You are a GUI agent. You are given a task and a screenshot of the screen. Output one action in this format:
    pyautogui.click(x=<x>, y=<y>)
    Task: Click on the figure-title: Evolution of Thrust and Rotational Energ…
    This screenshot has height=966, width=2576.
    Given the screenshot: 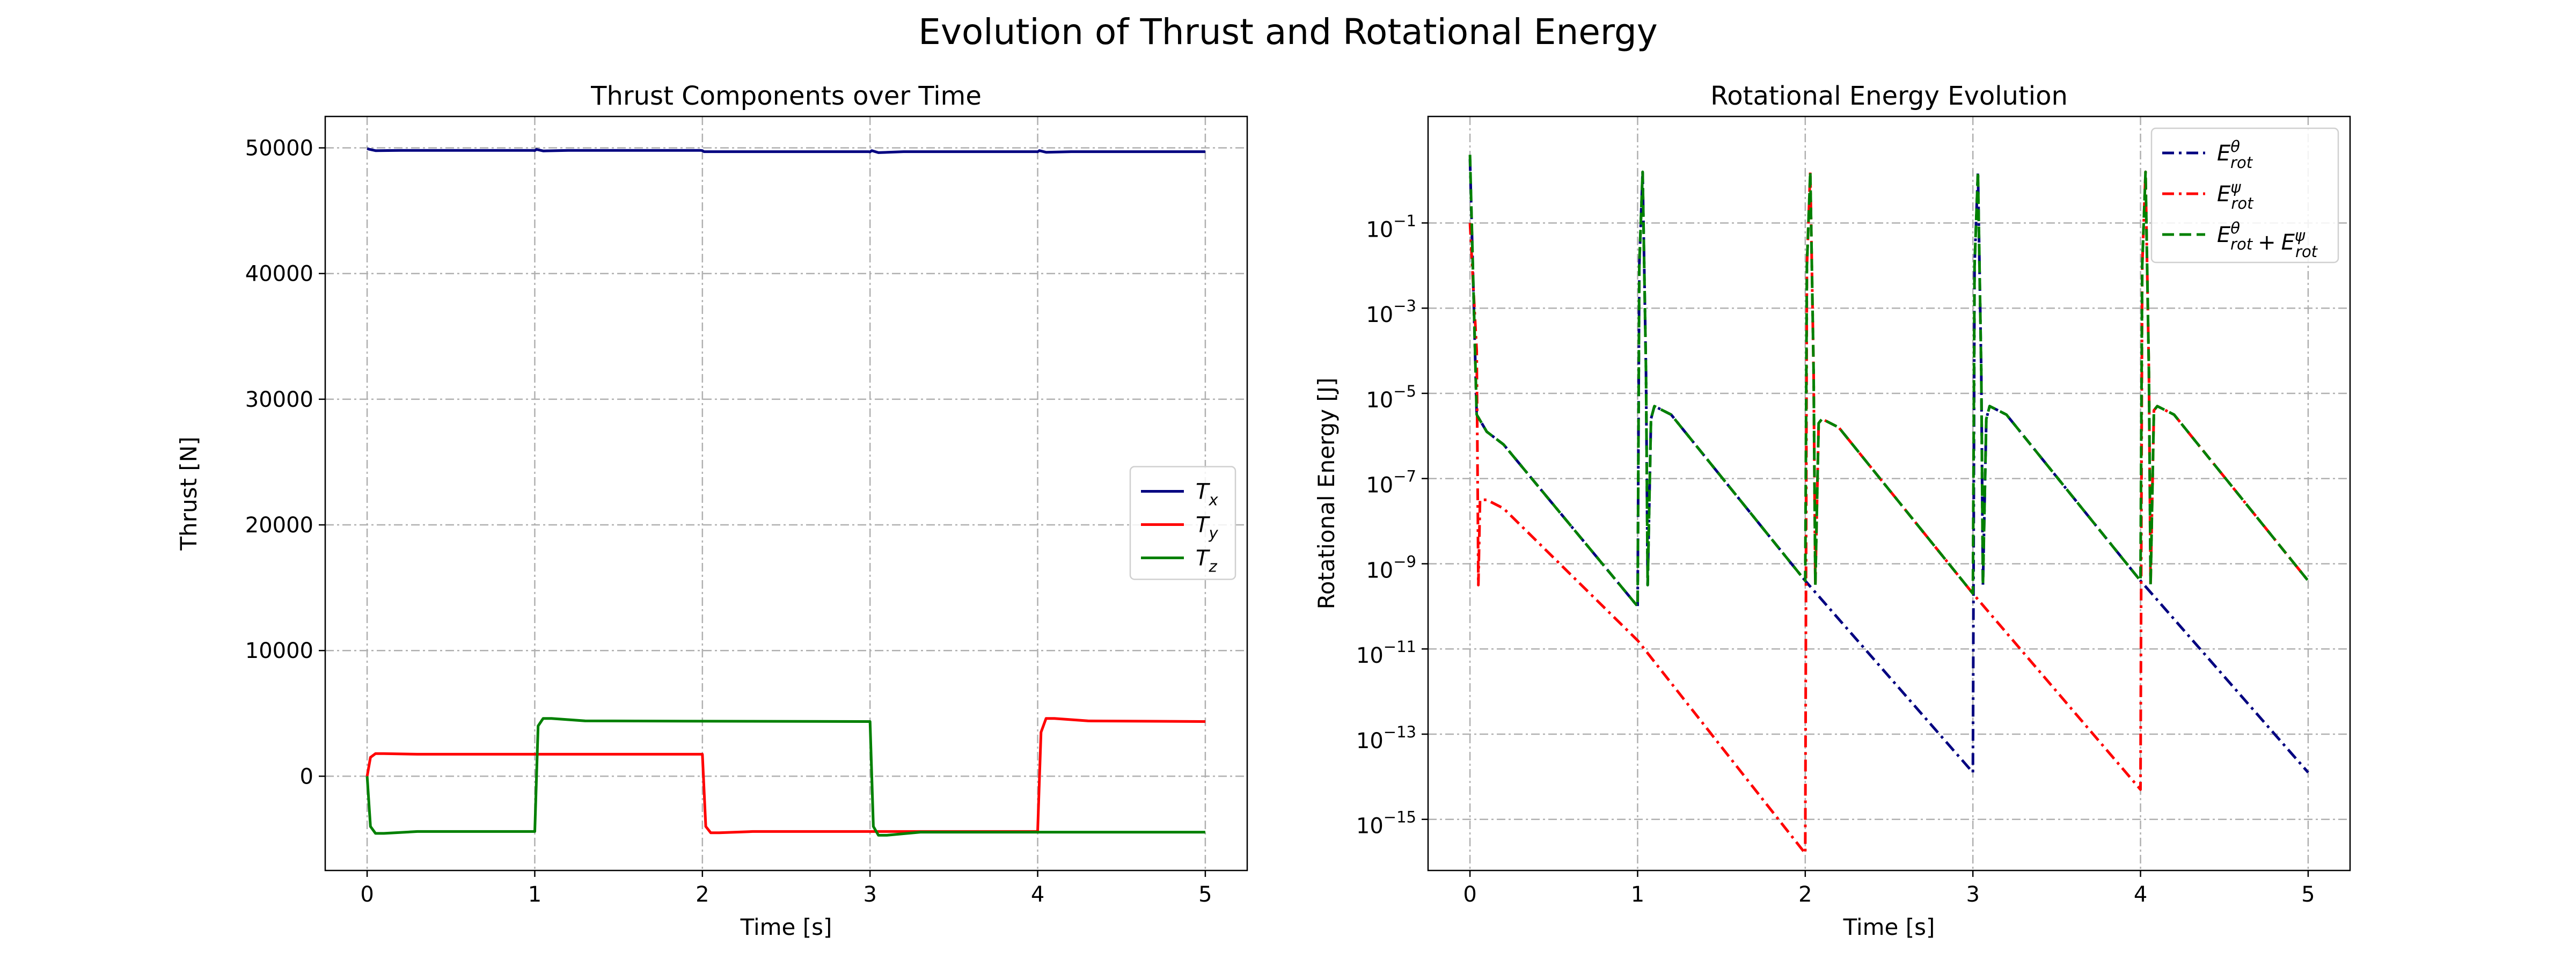 What is the action you would take?
    pyautogui.click(x=1288, y=32)
    